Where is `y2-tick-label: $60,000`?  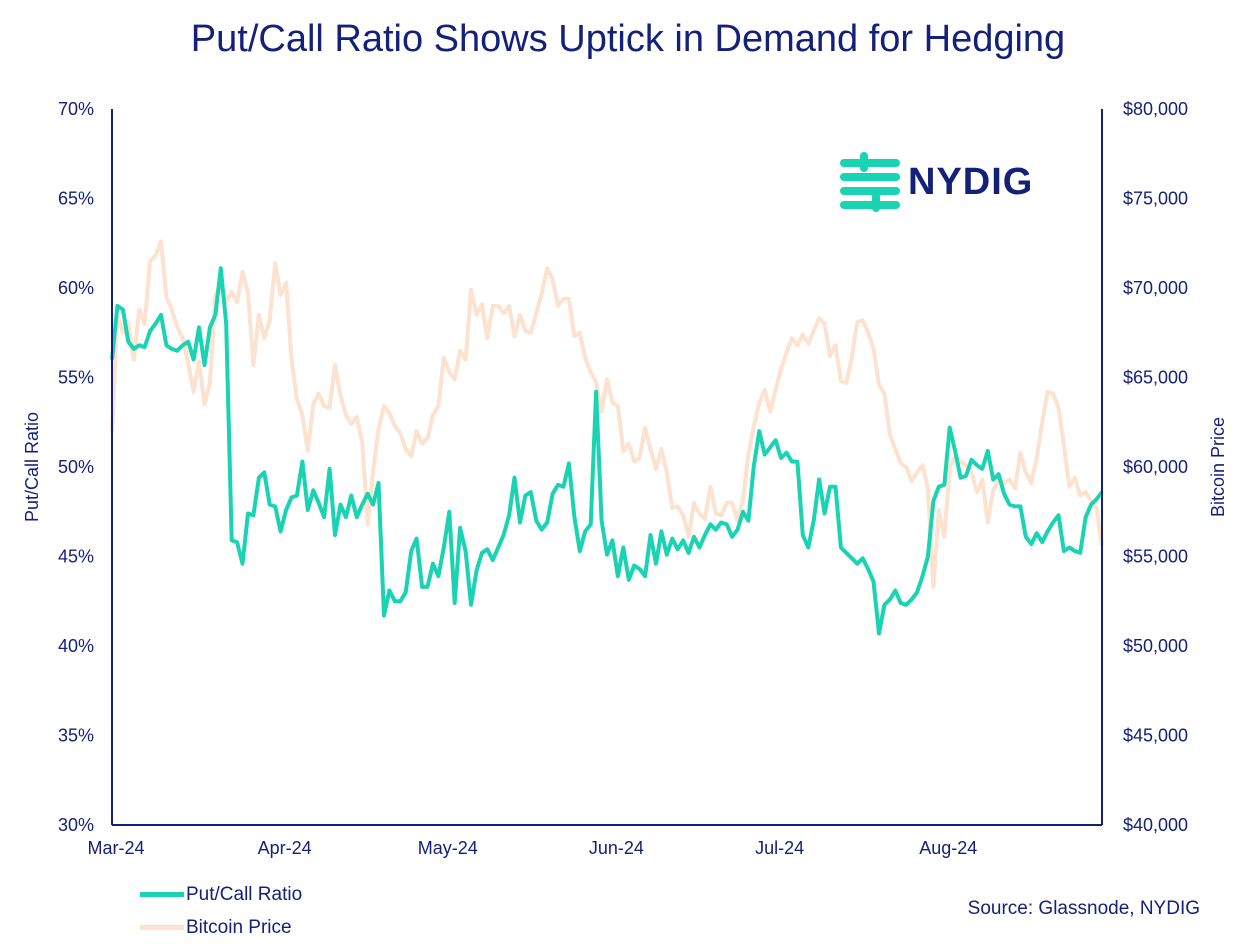
y2-tick-label: $60,000 is located at coordinates (1155, 467).